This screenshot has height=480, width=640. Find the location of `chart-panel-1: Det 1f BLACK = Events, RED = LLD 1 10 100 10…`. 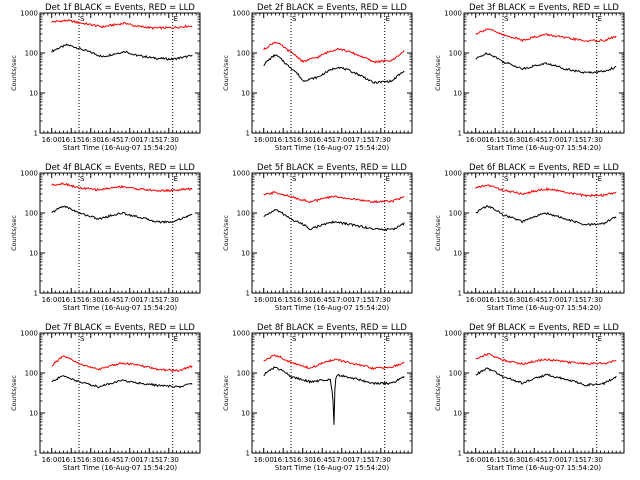

chart-panel-1: Det 1f BLACK = Events, RED = LLD 1 10 100 10… is located at coordinates (105, 77).